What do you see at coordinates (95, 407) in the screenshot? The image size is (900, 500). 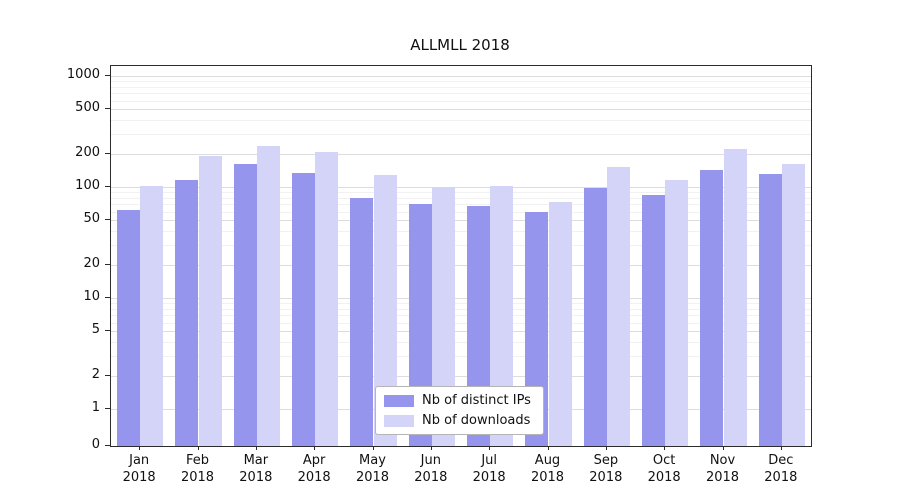 I see `y-axis-tick-label: 1` at bounding box center [95, 407].